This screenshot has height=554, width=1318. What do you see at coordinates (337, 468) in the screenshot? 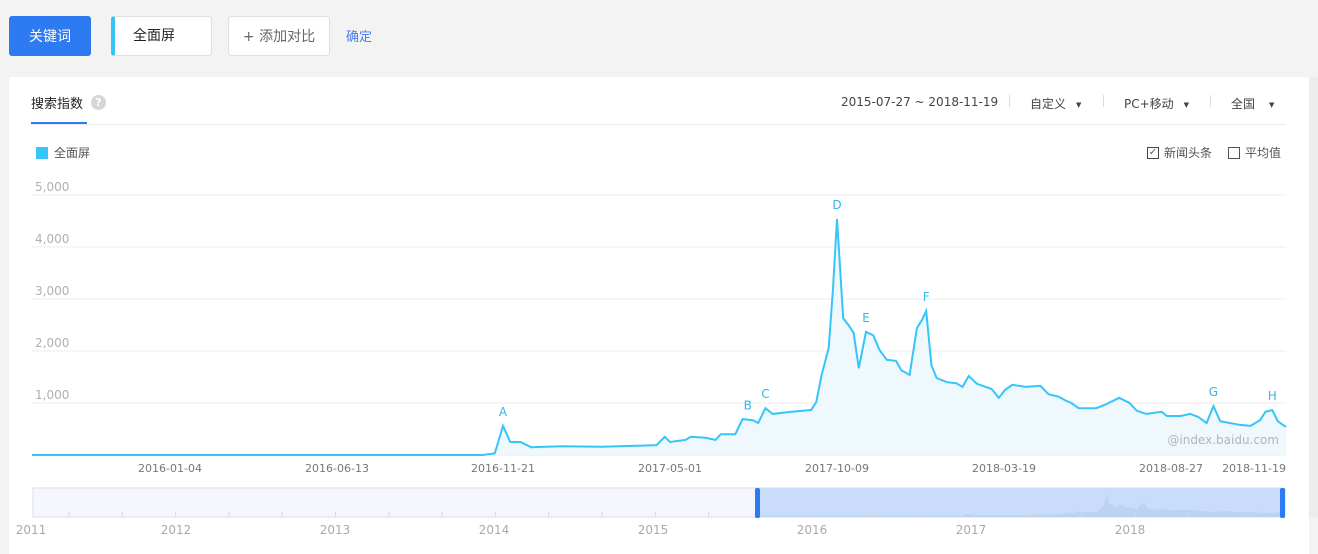
I see `x-tick-label: 2016-06-13` at bounding box center [337, 468].